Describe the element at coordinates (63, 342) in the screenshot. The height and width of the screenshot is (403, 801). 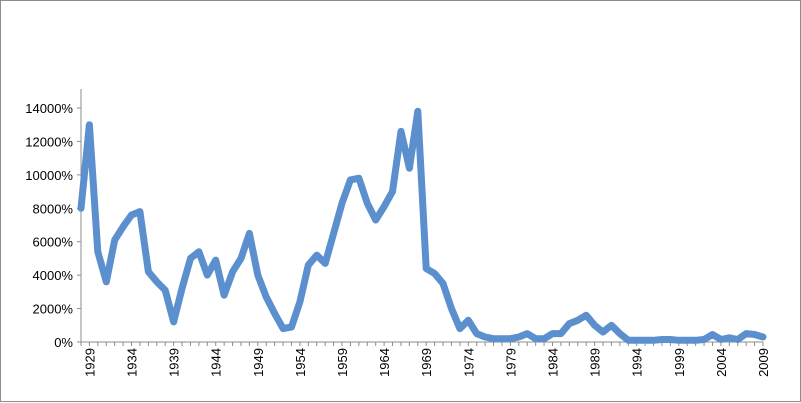
I see `y-tick-label: 0%` at that location.